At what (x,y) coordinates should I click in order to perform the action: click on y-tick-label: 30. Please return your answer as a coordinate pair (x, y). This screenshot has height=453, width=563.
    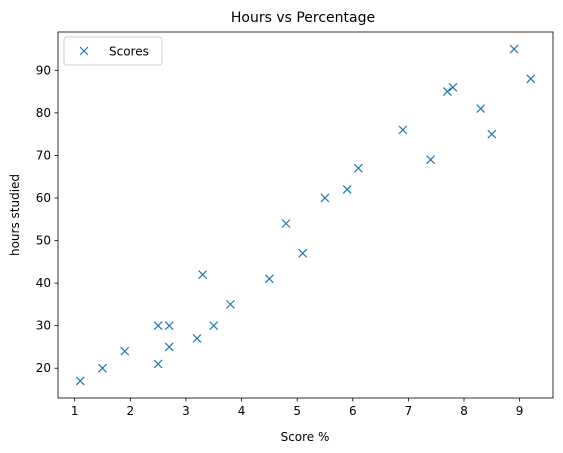
    Looking at the image, I should click on (43, 326).